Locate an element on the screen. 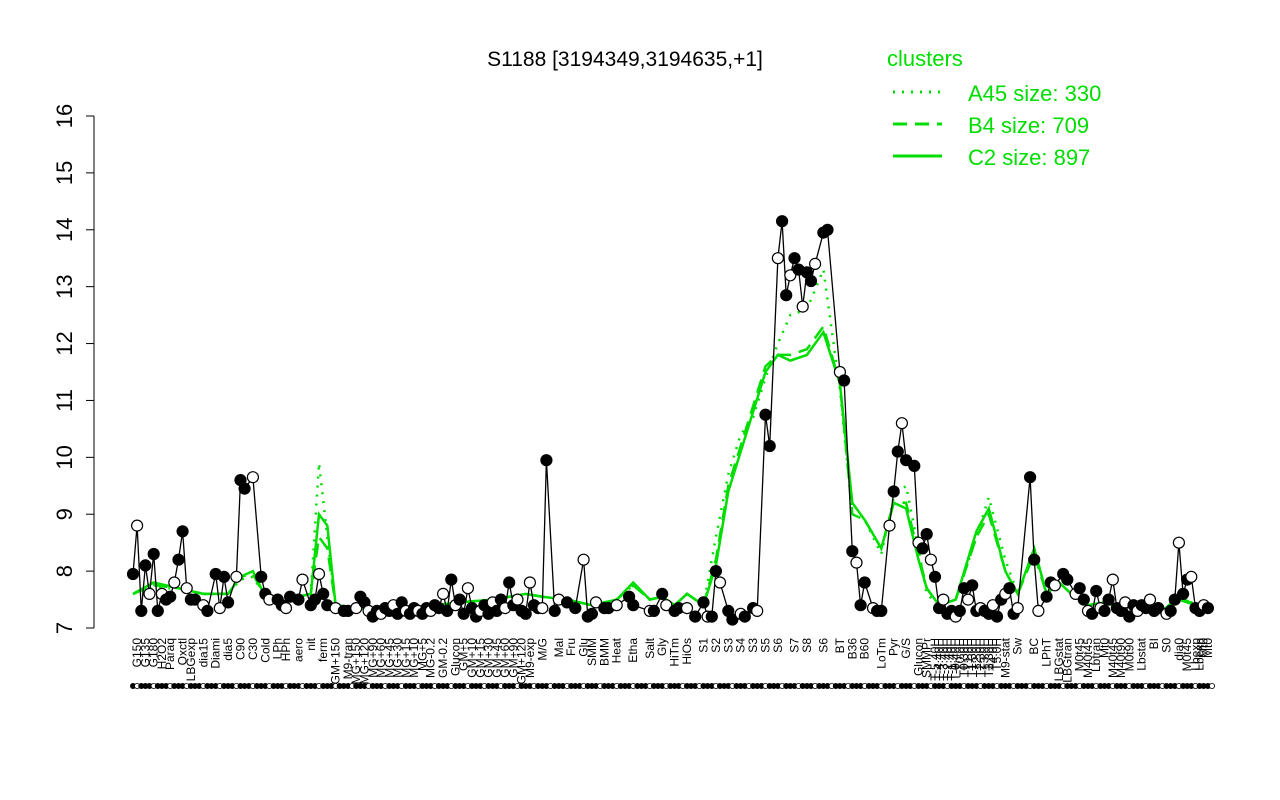 This screenshot has height=800, width=1280. y-tick-label: 8 is located at coordinates (64, 571).